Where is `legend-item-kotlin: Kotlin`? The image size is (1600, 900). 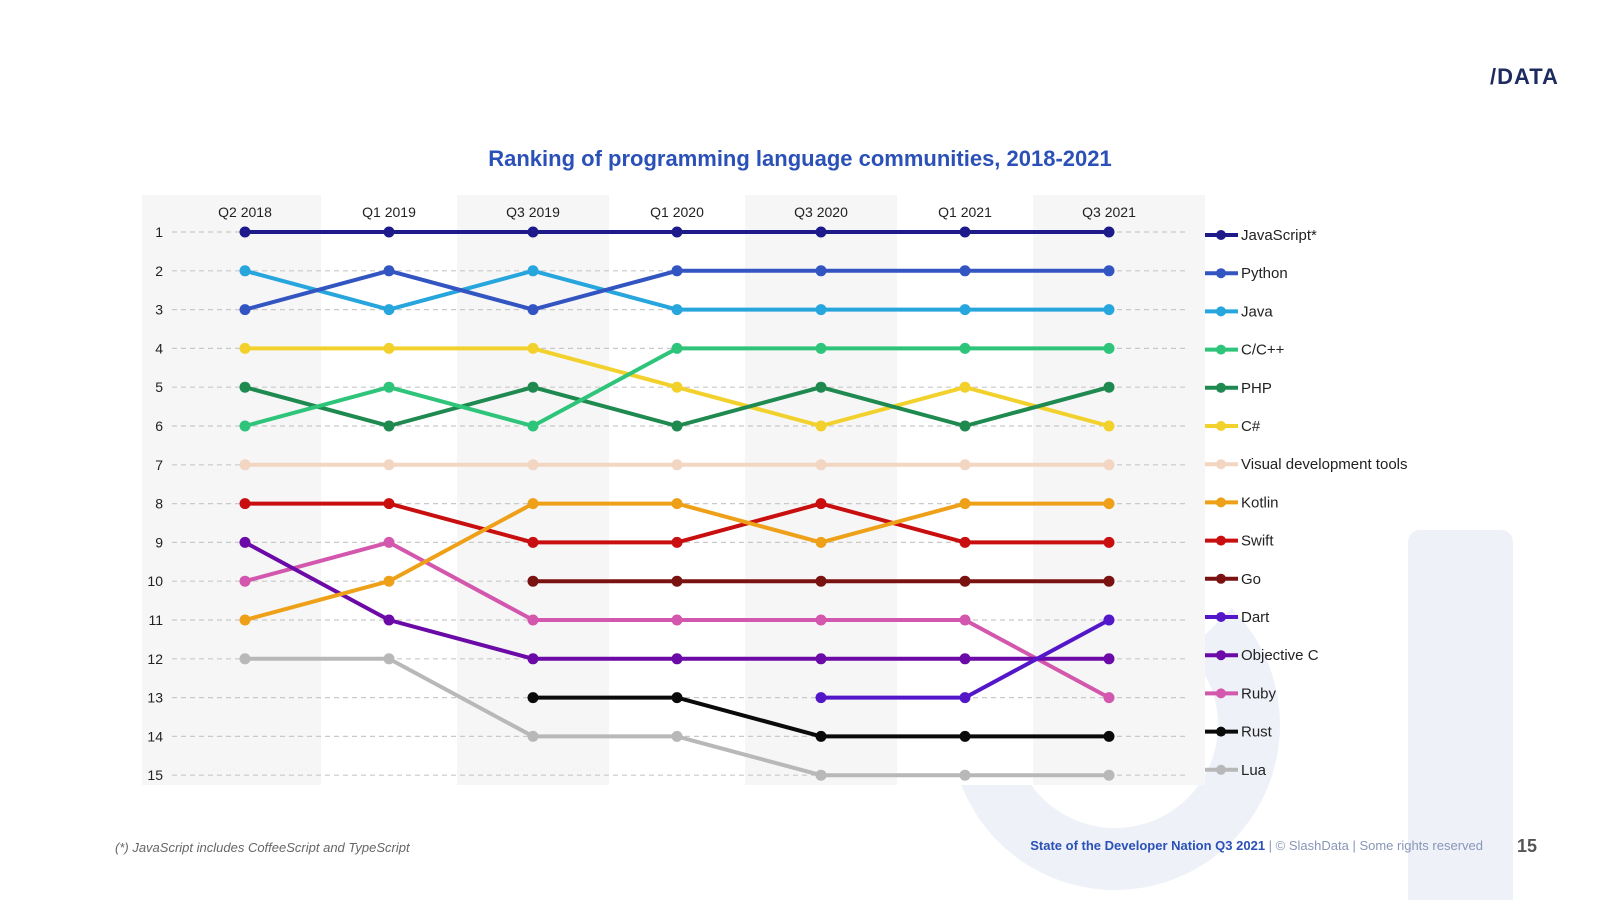
legend-item-kotlin: Kotlin is located at coordinates (1242, 502).